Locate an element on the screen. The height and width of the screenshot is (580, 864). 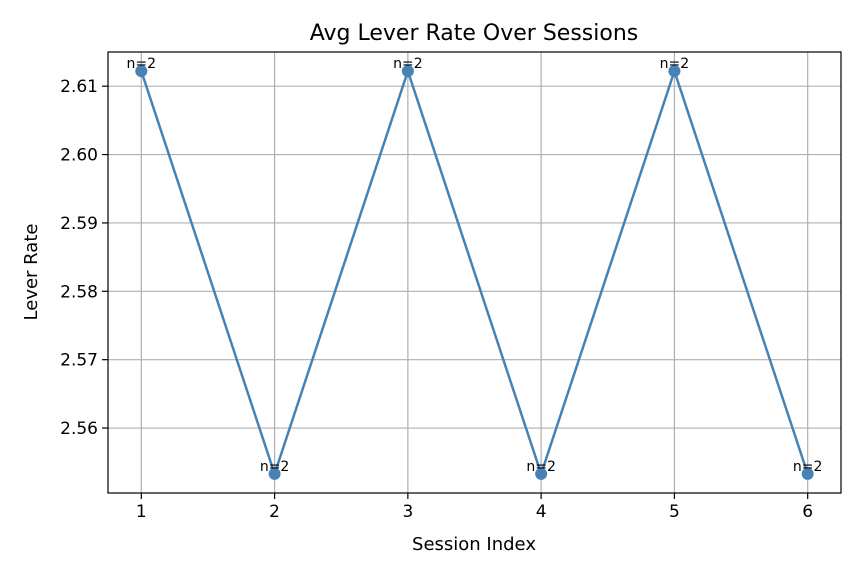
y-tick-label: 2.60 is located at coordinates (79, 156).